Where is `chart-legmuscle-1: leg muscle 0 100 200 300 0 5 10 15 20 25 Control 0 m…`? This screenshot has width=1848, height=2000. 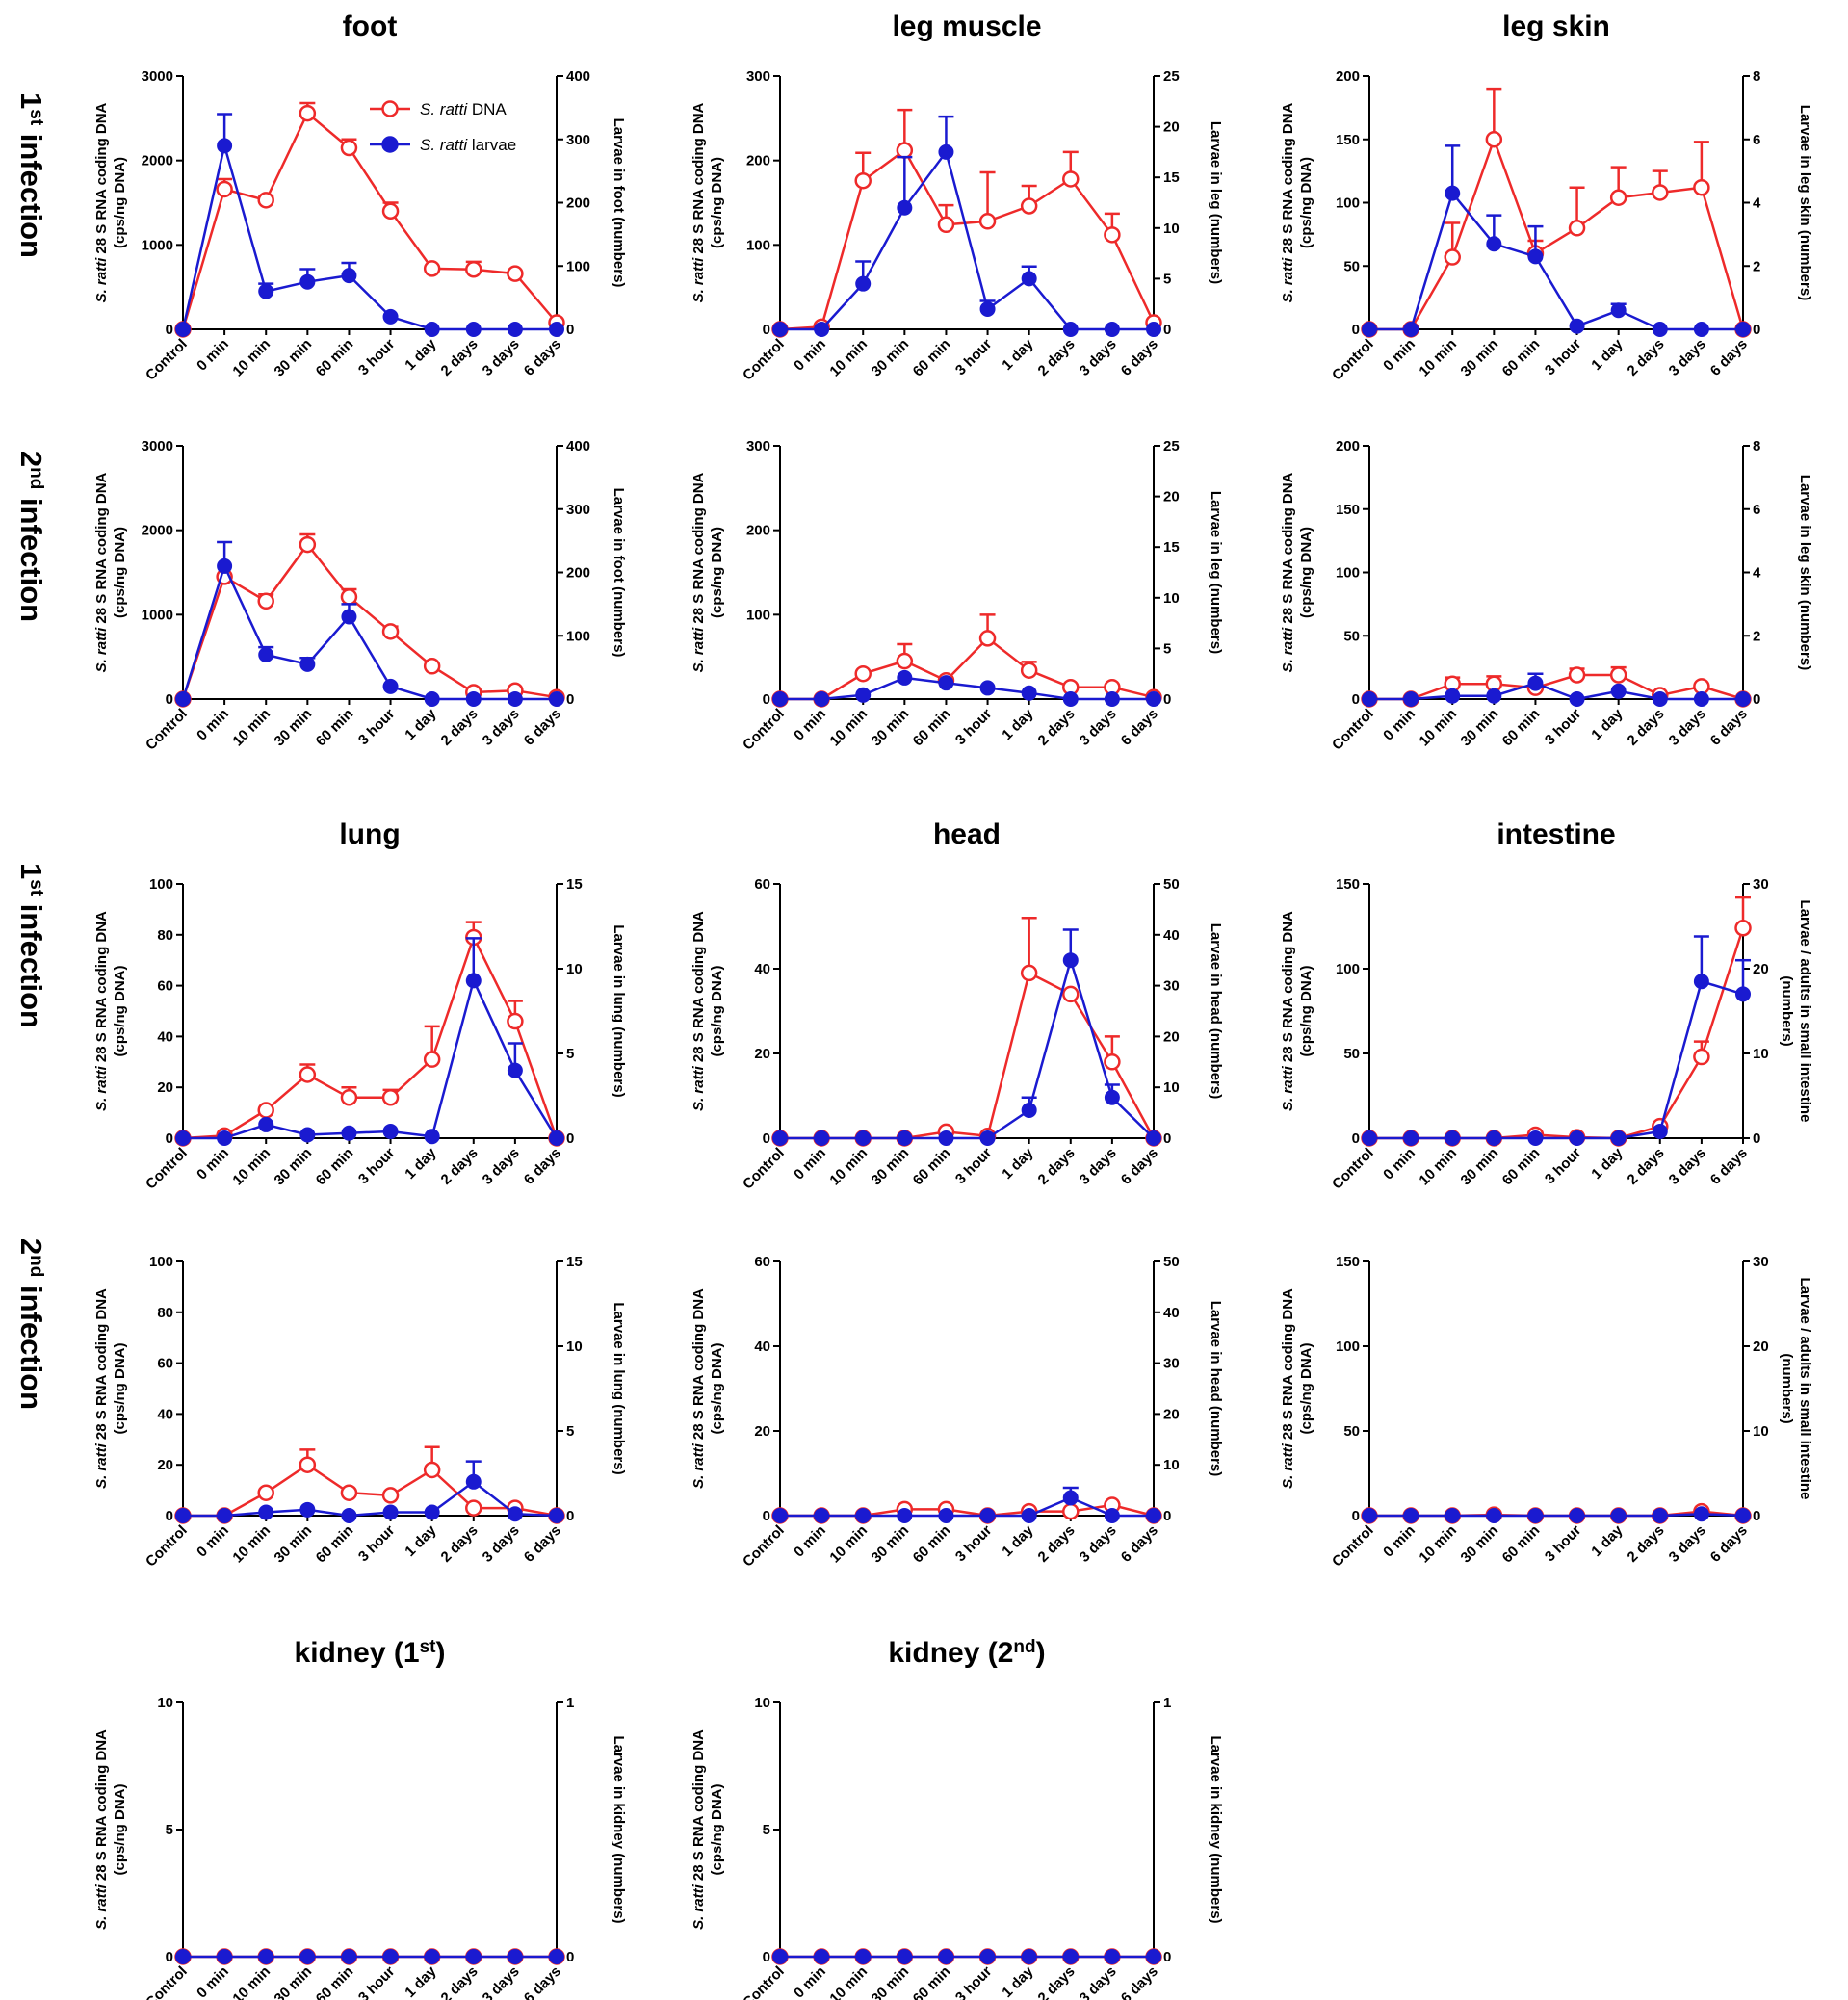 chart-legmuscle-1: leg muscle 0 100 200 300 0 5 10 15 20 25 Control 0 m… is located at coordinates (957, 197).